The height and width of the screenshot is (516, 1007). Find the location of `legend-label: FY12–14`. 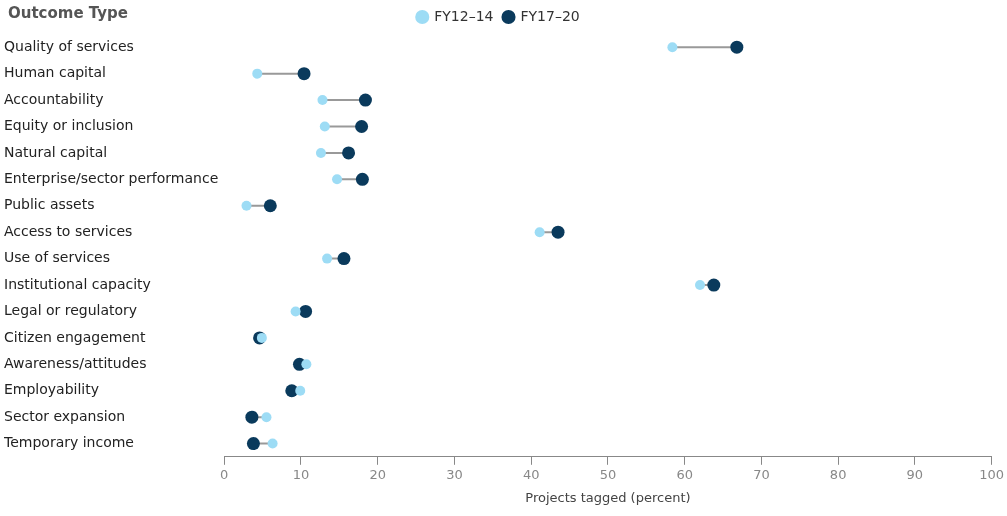

legend-label: FY12–14 is located at coordinates (464, 15).